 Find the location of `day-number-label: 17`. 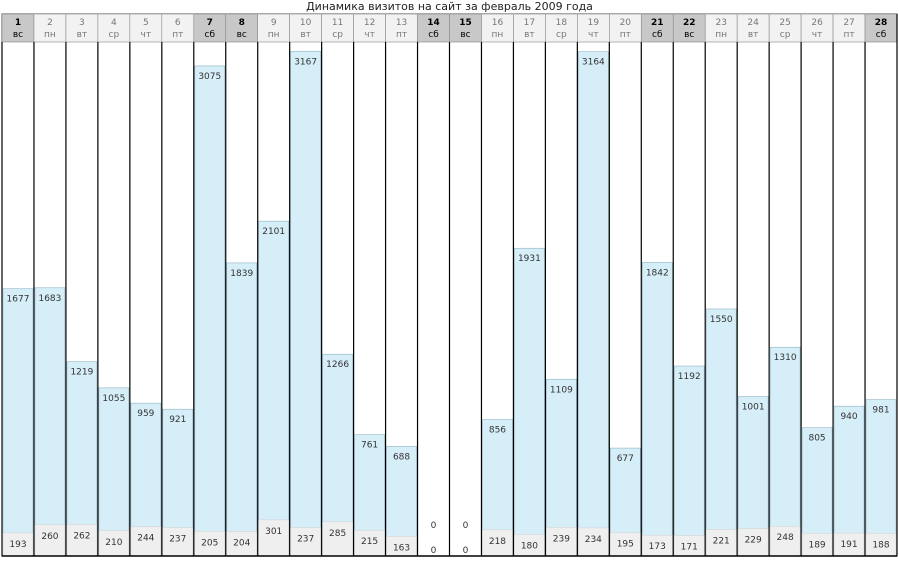

day-number-label: 17 is located at coordinates (529, 23).